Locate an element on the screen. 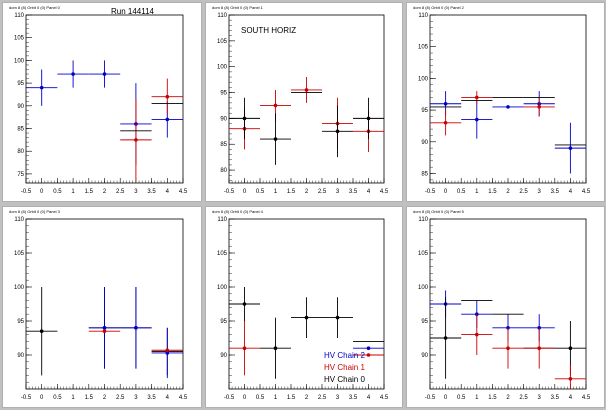  legend-entry: HV Chain 0 is located at coordinates (344, 379).